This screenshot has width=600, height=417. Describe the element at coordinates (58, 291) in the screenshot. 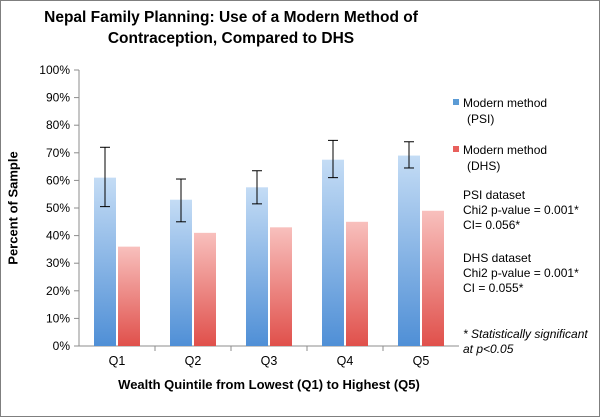

I see `y-tick-label: 20%` at that location.